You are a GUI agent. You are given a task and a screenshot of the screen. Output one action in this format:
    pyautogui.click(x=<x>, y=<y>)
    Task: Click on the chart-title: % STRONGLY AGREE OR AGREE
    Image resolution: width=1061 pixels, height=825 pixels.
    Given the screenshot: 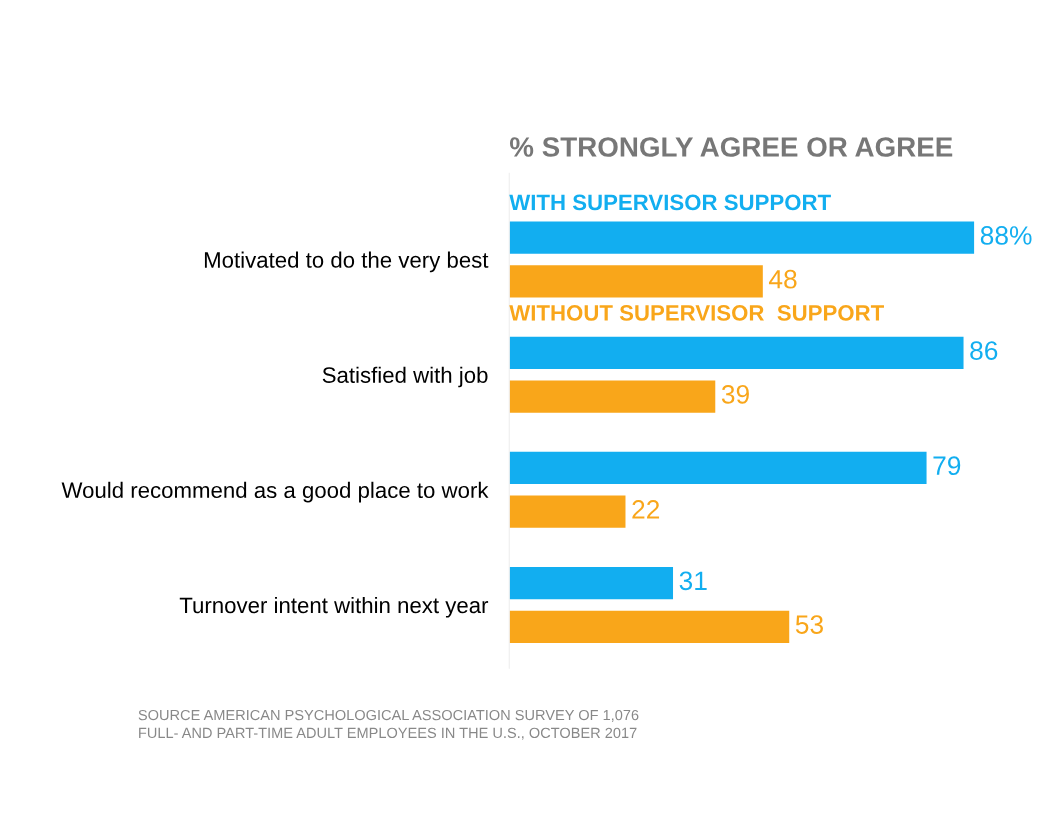 What is the action you would take?
    pyautogui.click(x=731, y=147)
    